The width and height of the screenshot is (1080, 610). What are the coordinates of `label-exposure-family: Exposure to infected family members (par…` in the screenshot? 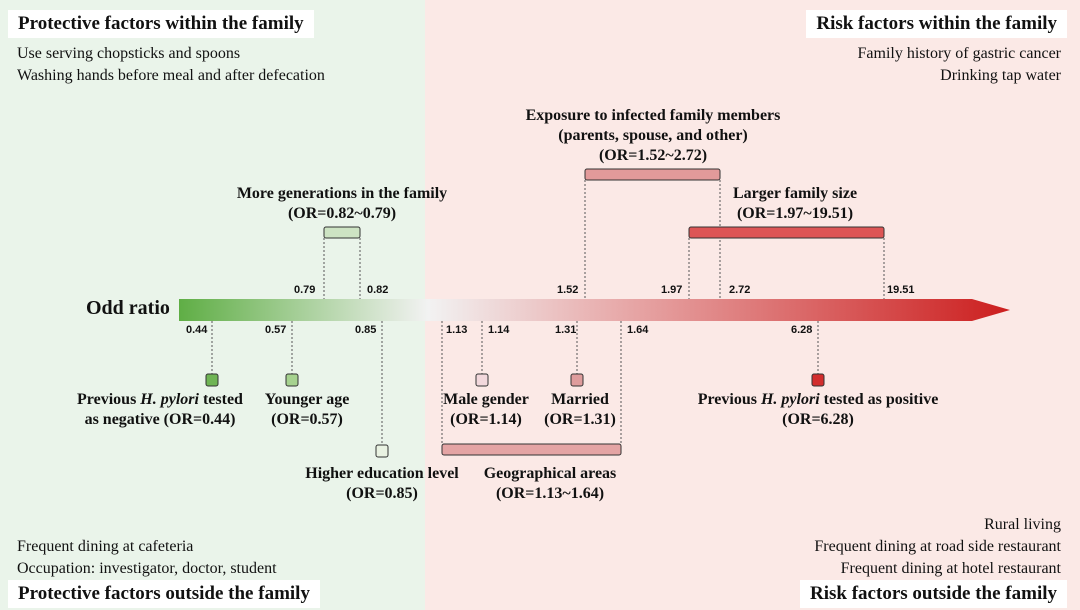 It's located at (653, 135).